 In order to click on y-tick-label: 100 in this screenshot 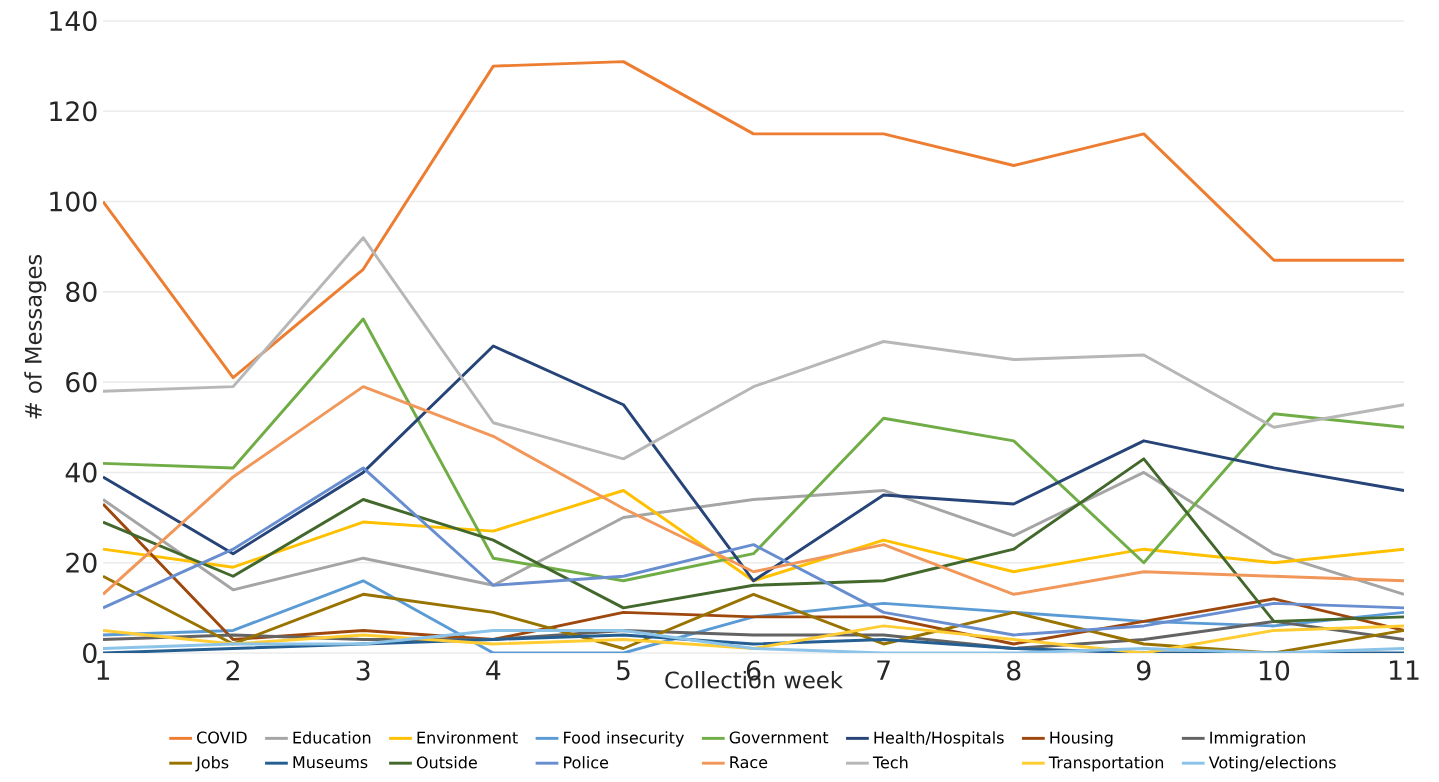, I will do `click(73, 201)`.